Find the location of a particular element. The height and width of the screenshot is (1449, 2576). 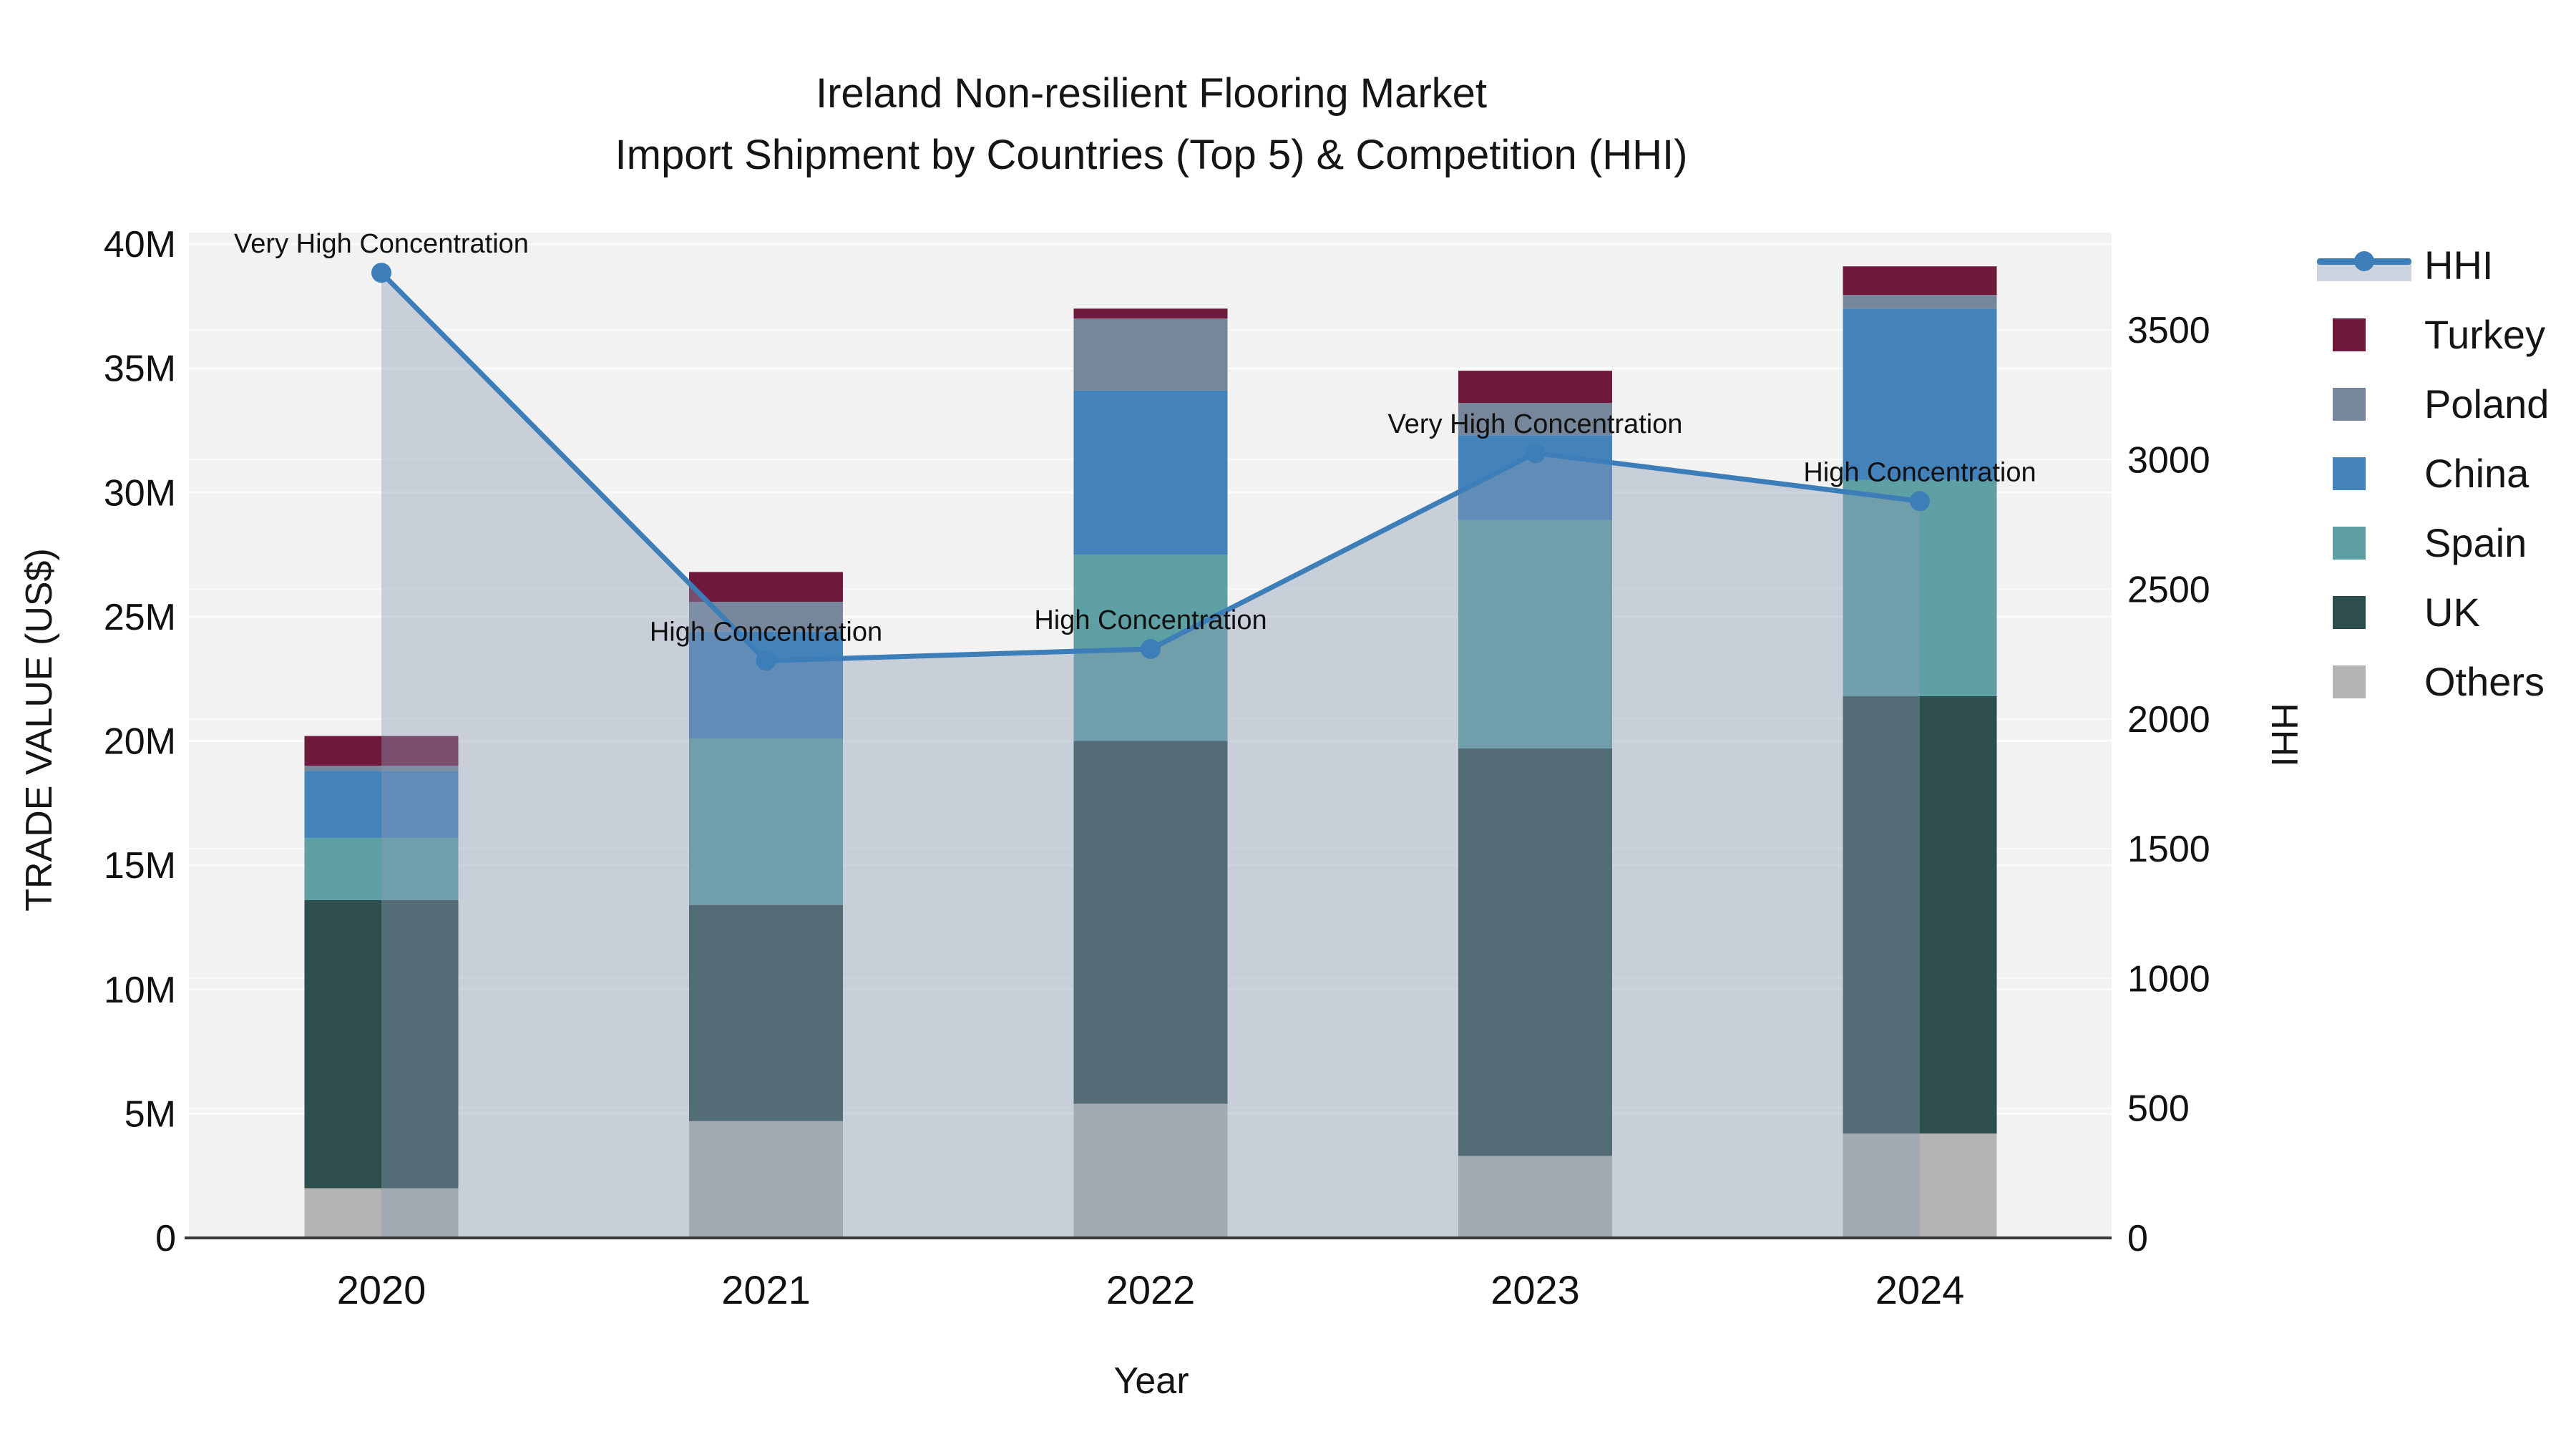

y-left-tick-label: 5M is located at coordinates (150, 1114).